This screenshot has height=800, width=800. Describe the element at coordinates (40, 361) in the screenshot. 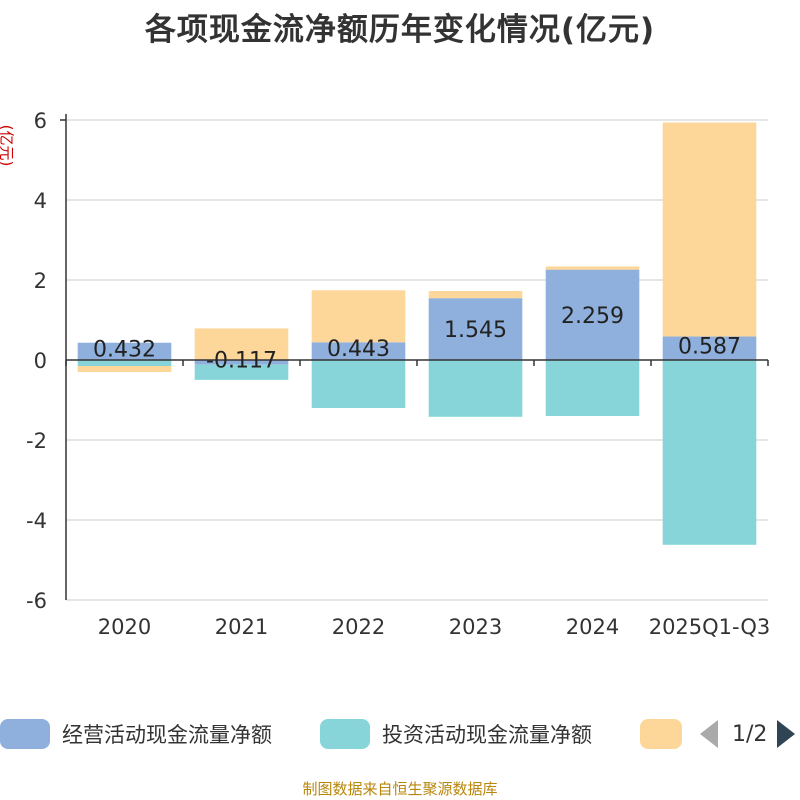

I see `y-tick-label: 0` at that location.